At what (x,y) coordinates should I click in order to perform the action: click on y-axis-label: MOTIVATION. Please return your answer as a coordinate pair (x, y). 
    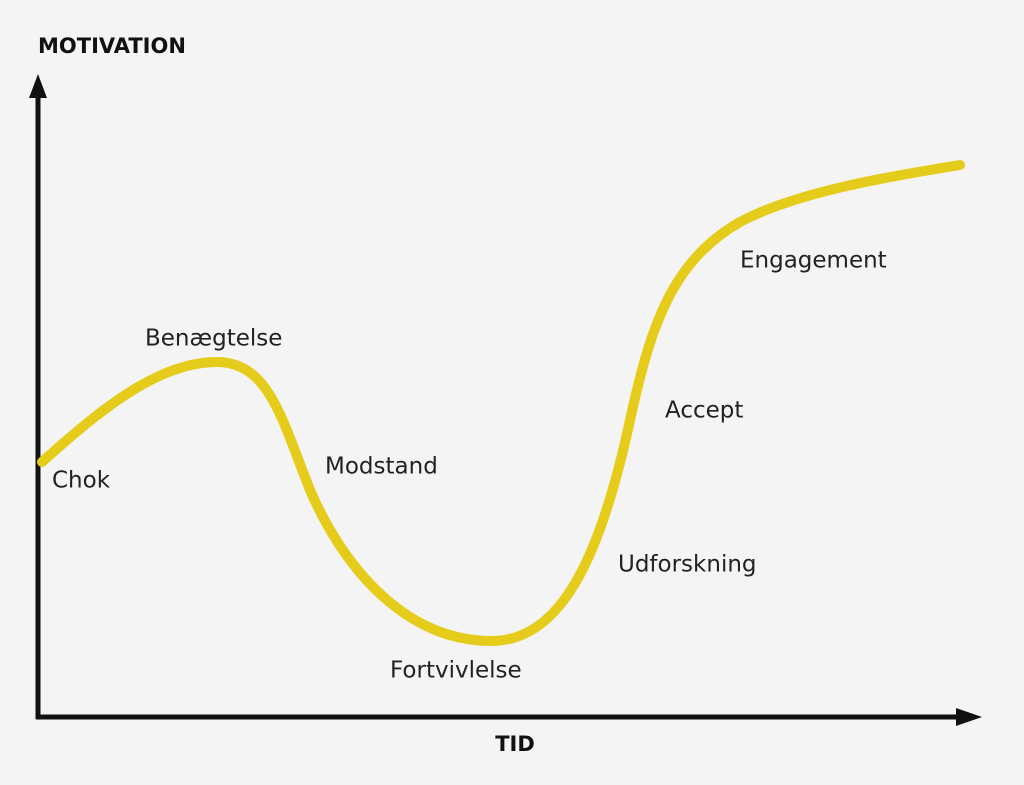
    Looking at the image, I should click on (112, 46).